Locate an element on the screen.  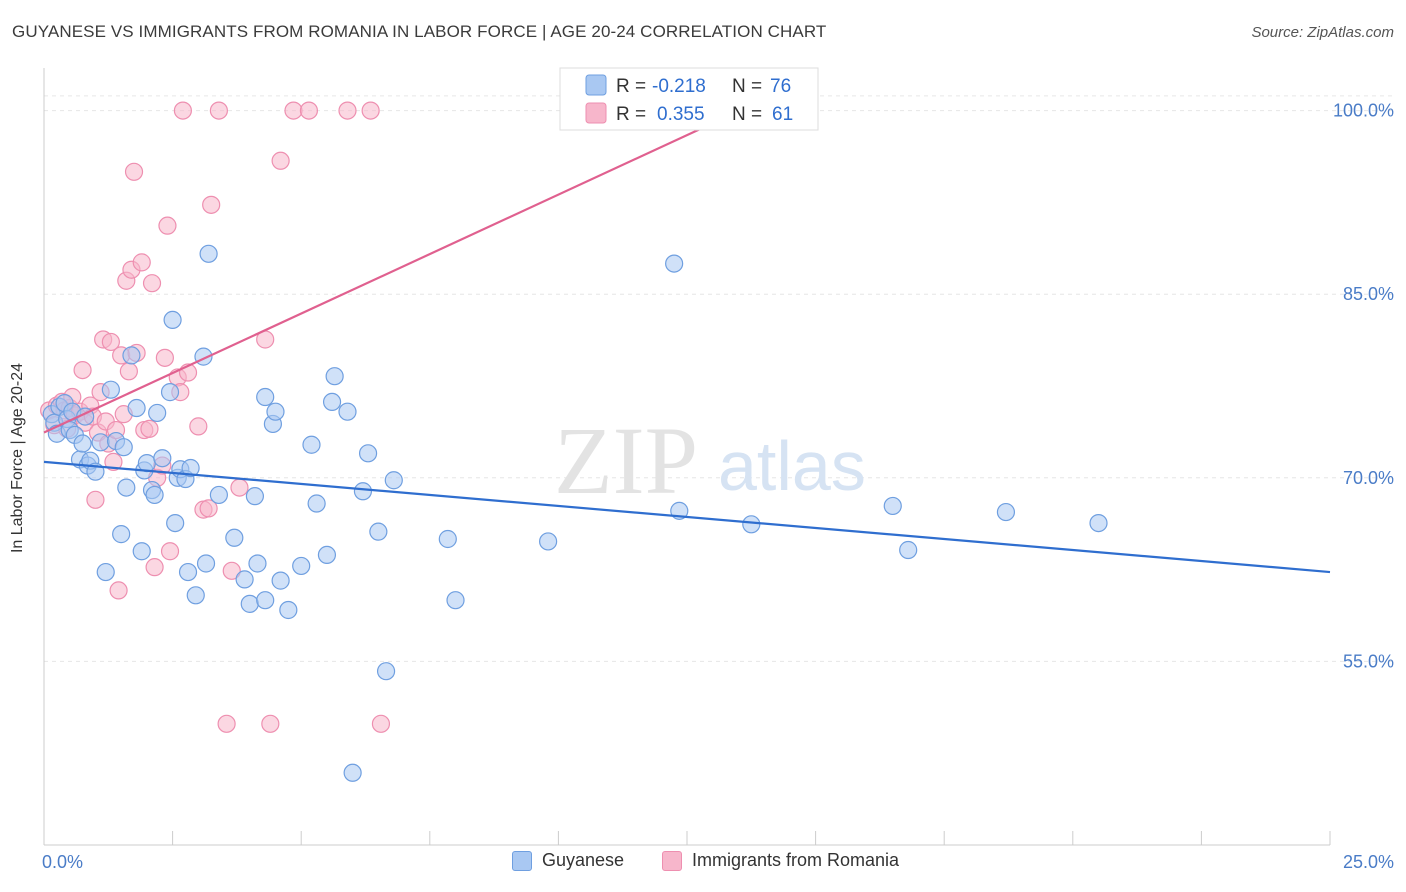
trend-line is located at coordinates (687, 517).